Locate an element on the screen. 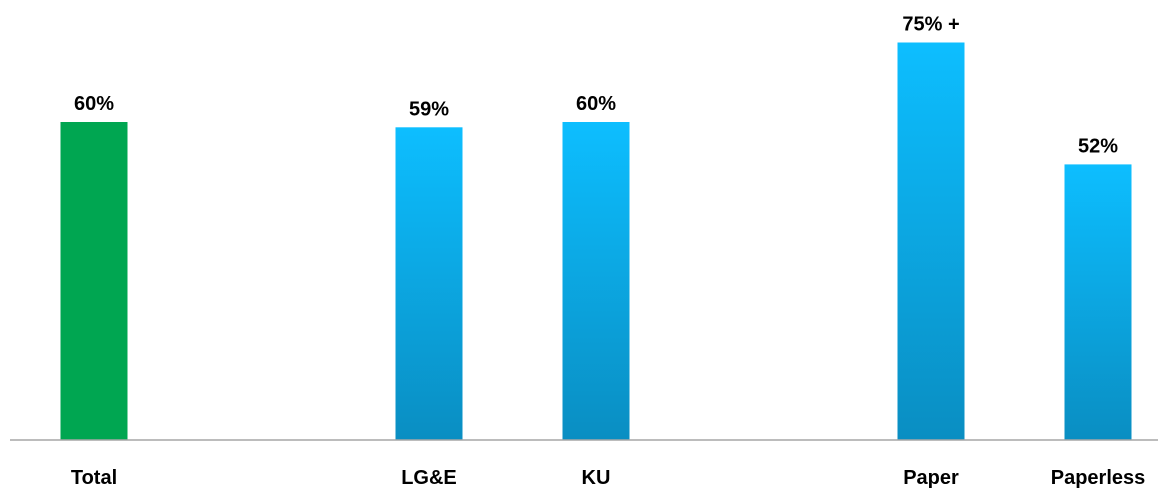 This screenshot has height=489, width=1167. category-label-total: Total is located at coordinates (94, 478).